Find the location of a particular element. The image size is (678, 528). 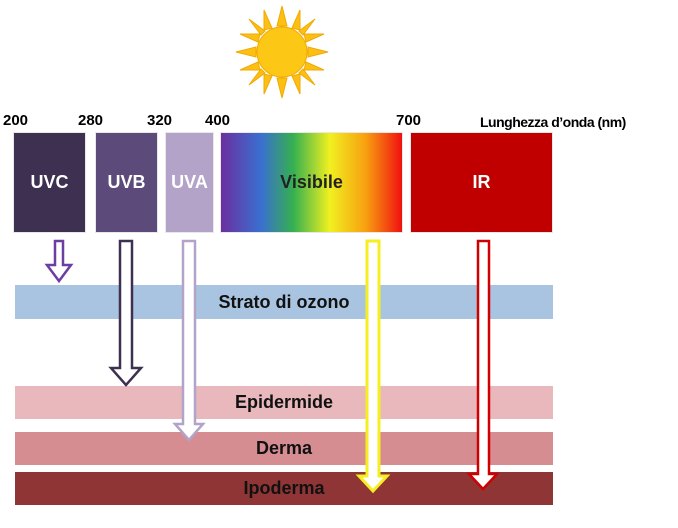

arrow-visible is located at coordinates (373, 366).